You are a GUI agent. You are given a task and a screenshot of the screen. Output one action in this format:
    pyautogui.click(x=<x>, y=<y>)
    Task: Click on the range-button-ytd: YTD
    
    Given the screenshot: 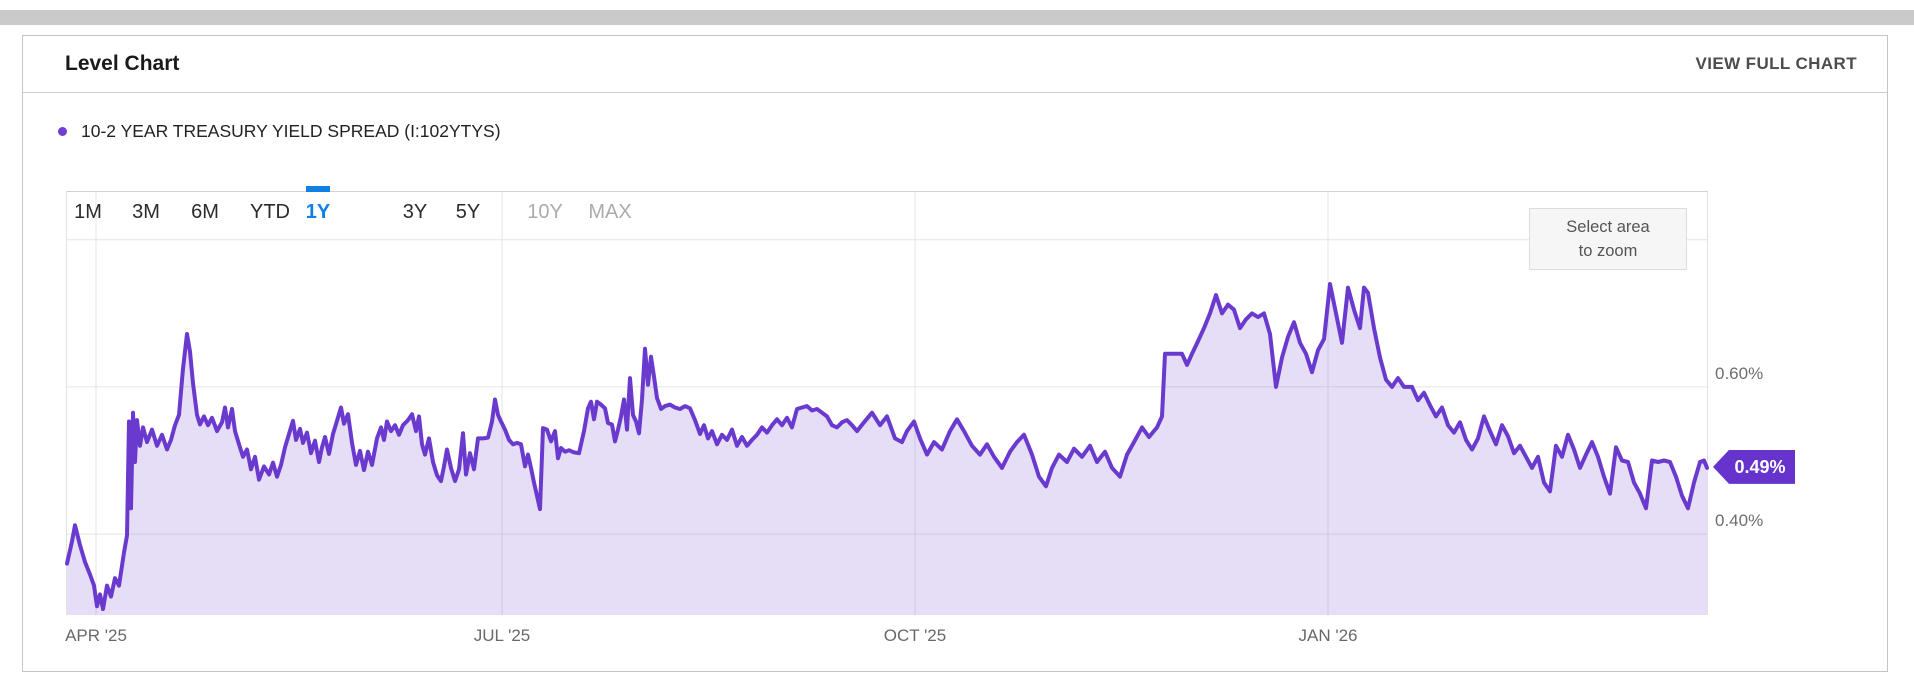 What is the action you would take?
    pyautogui.click(x=270, y=212)
    